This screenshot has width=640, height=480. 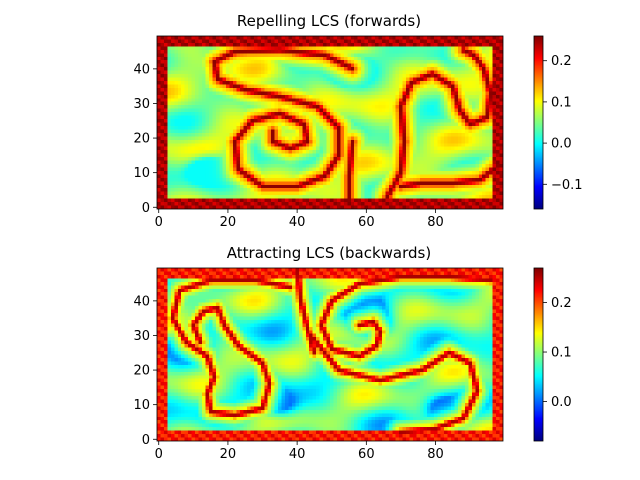 What do you see at coordinates (558, 122) in the screenshot?
I see `repelling-lcs-colorbar-axis: −0.1 0.0 0.1 0.2` at bounding box center [558, 122].